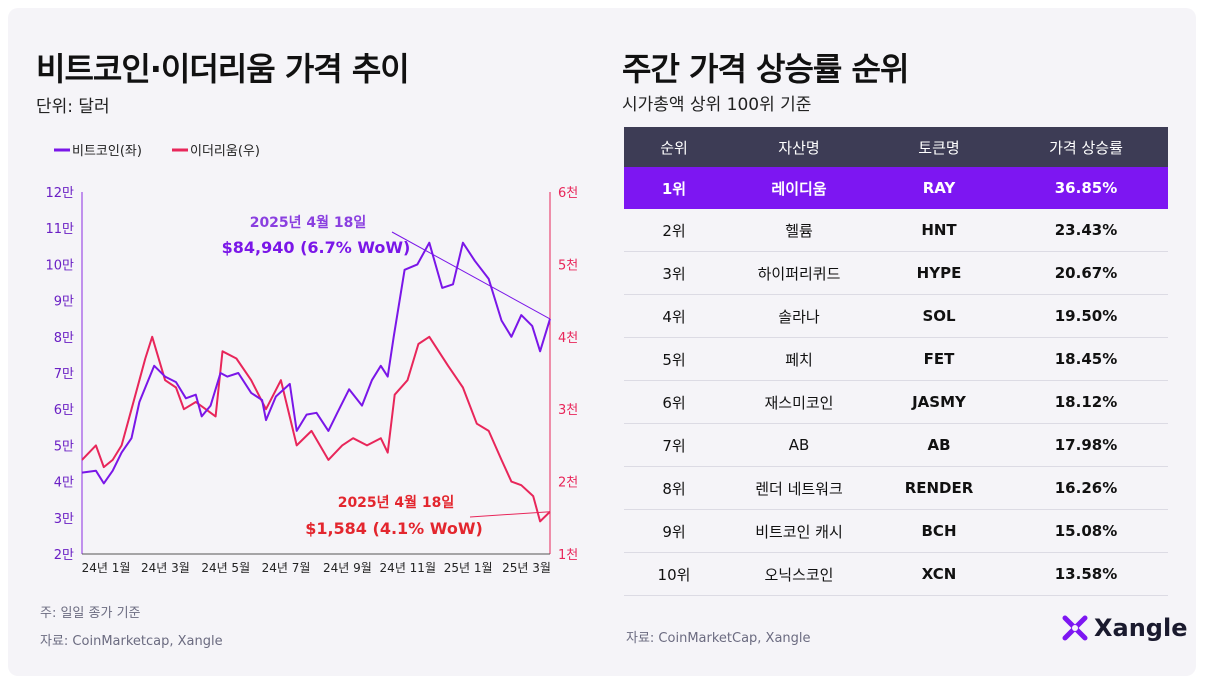  I want to click on token-cell: HNT, so click(939, 230).